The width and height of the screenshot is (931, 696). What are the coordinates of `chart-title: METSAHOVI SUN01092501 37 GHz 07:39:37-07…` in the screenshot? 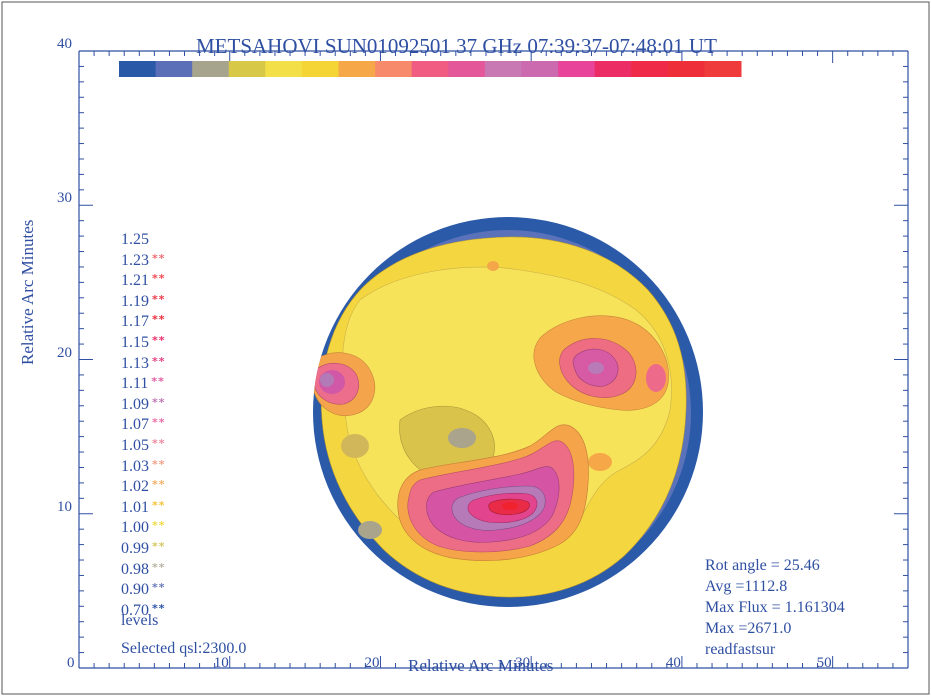 It's located at (456, 46).